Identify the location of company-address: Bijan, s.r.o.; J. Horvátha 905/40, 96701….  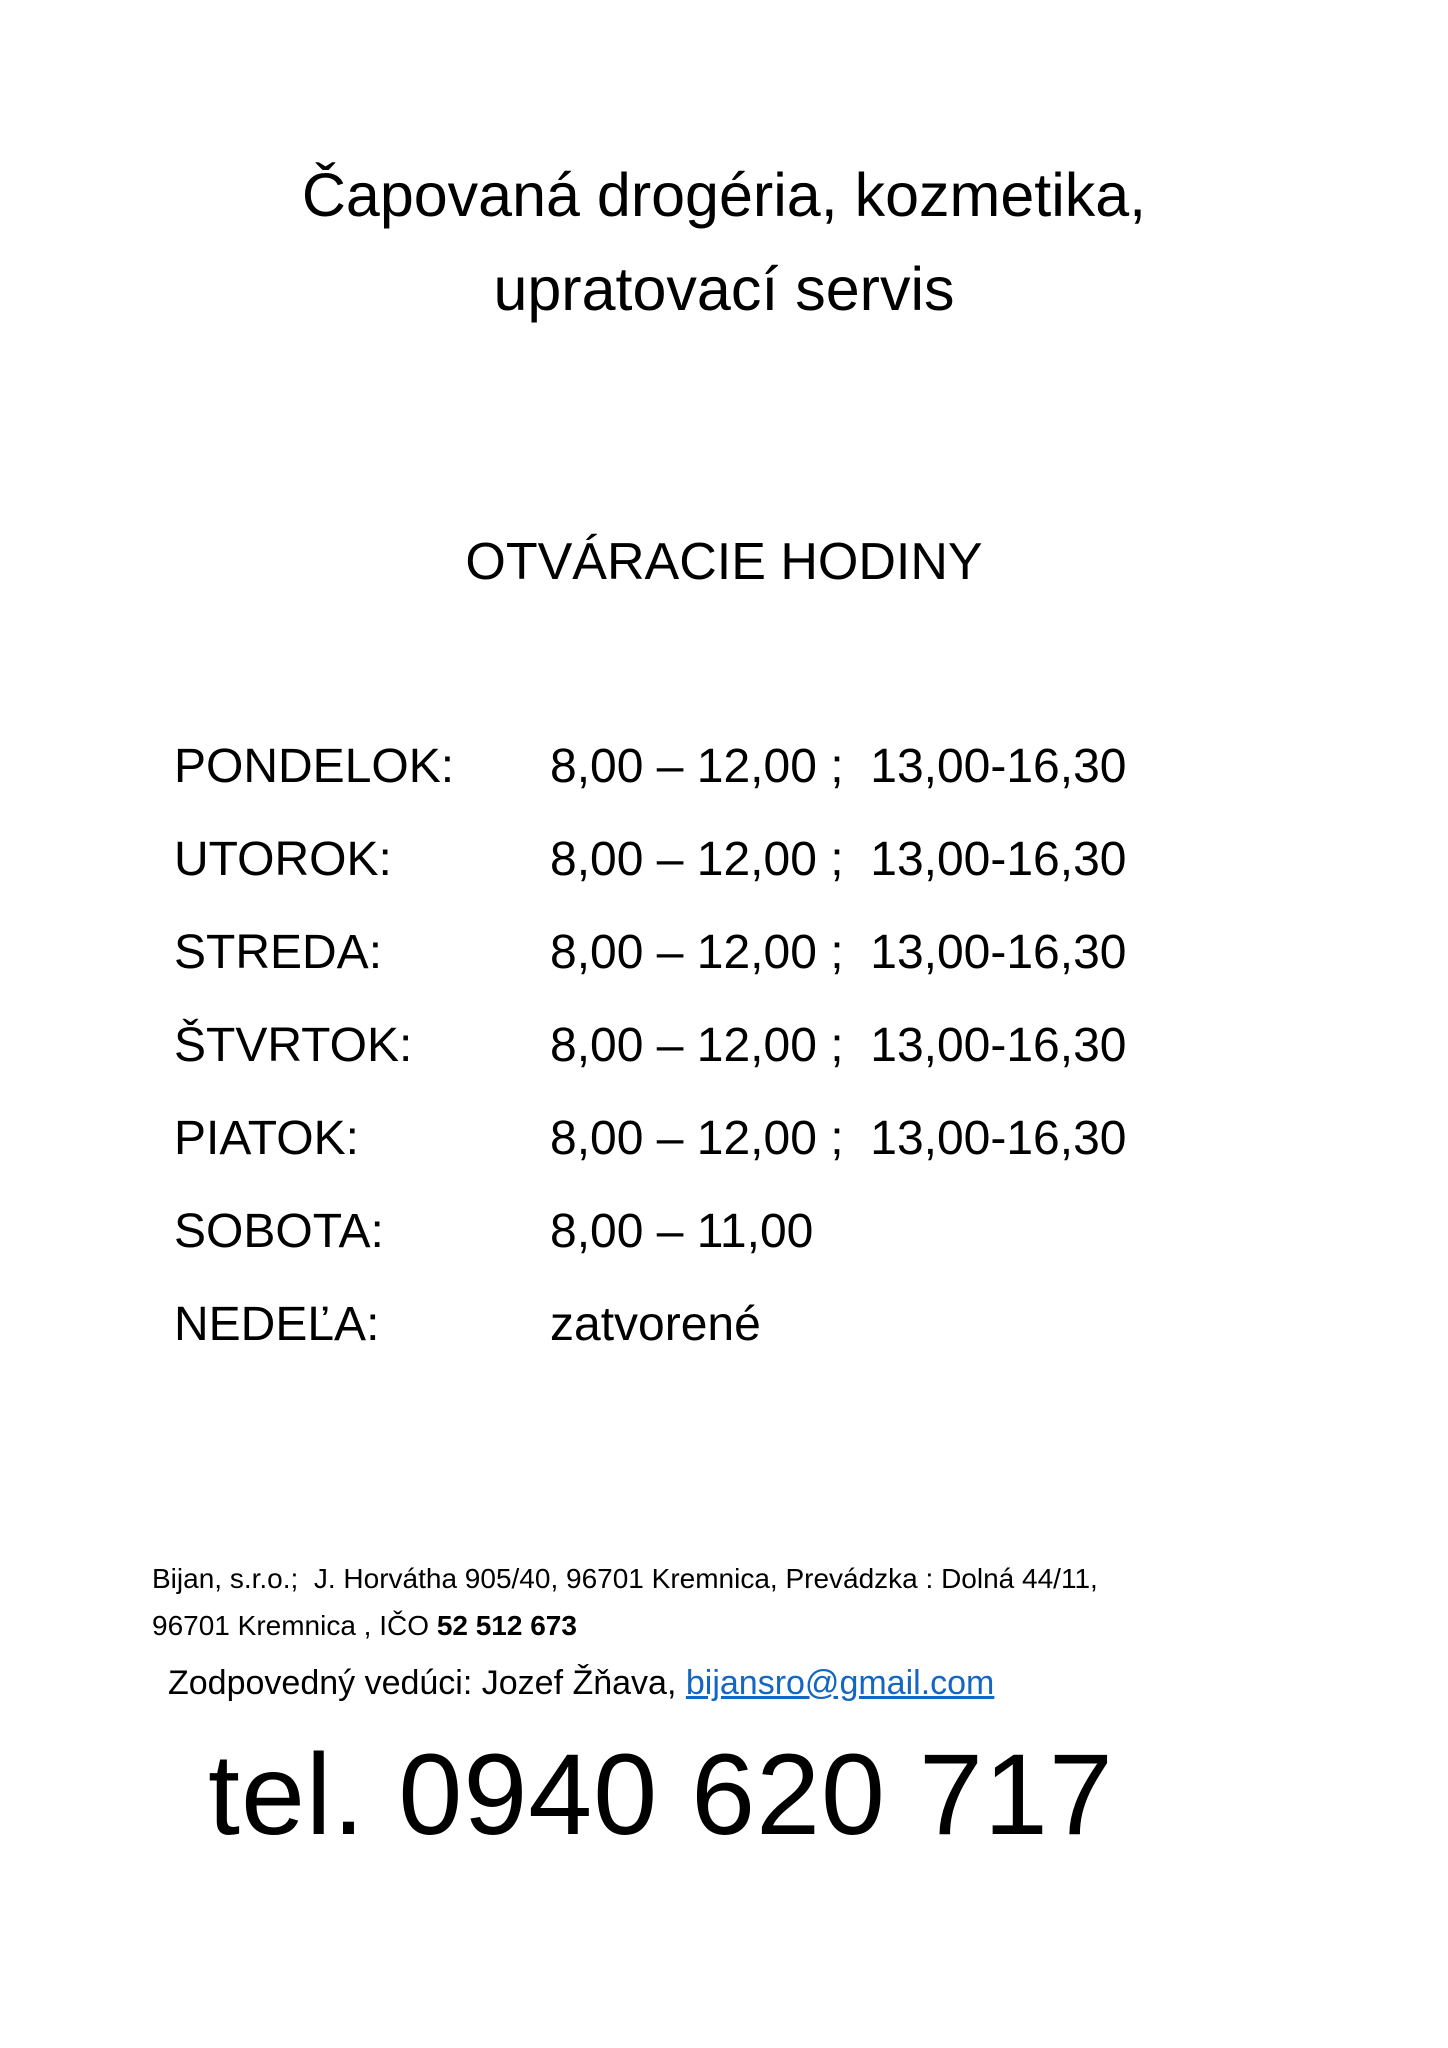
(800, 1602).